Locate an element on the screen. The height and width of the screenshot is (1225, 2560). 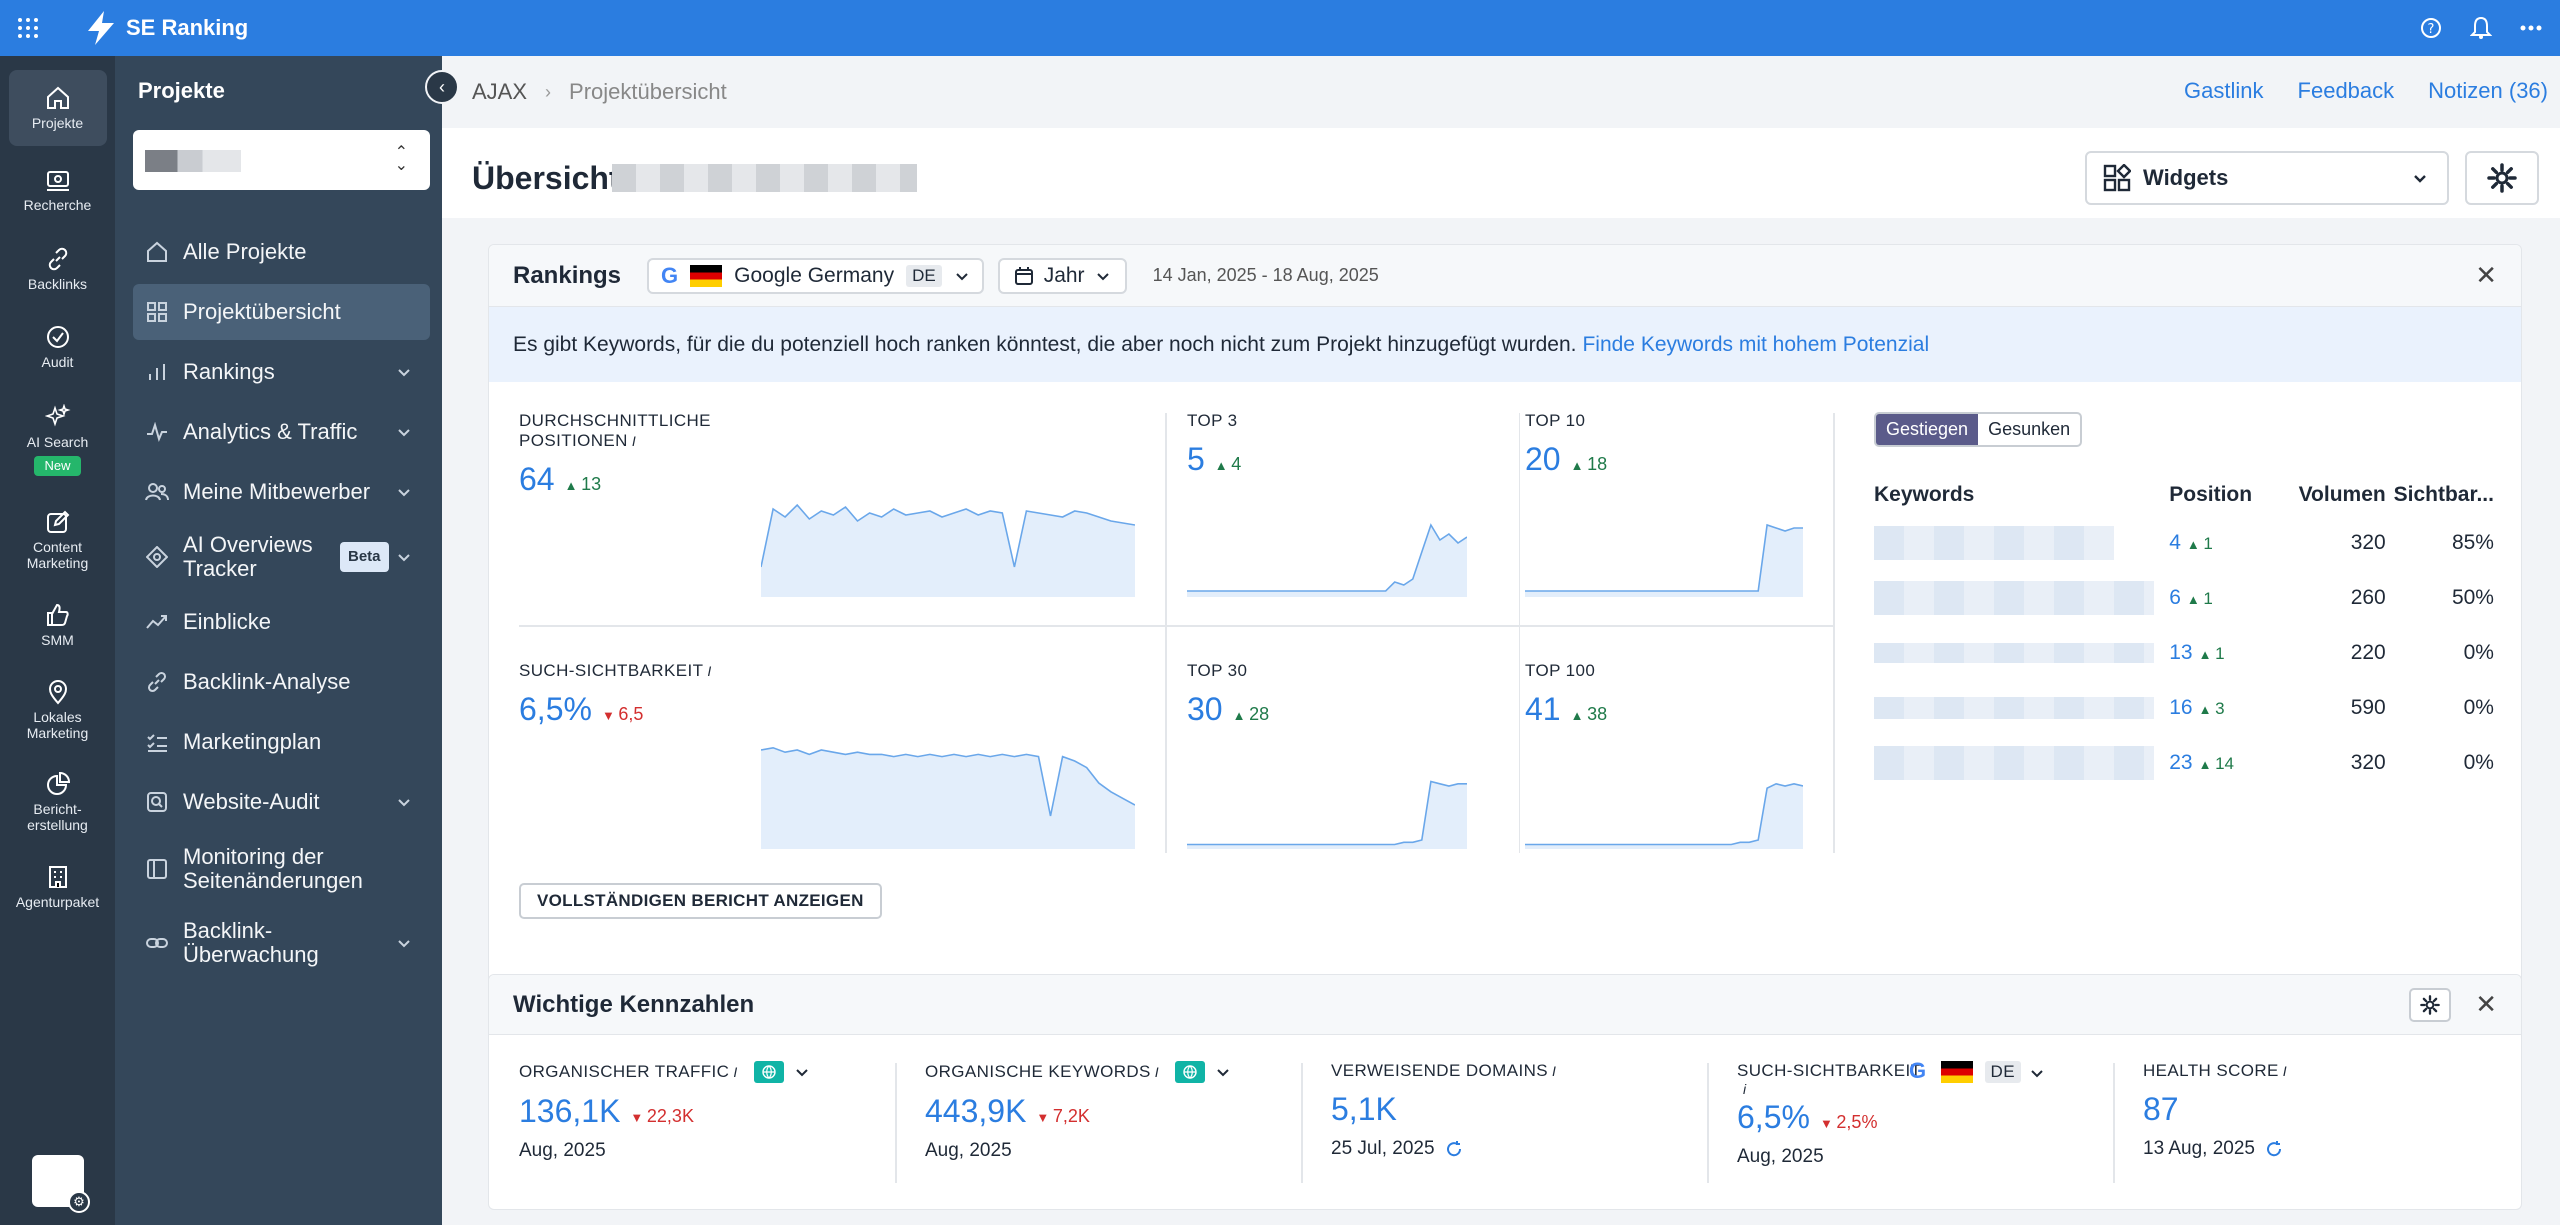
guest-link: Gastlink is located at coordinates (2224, 90).